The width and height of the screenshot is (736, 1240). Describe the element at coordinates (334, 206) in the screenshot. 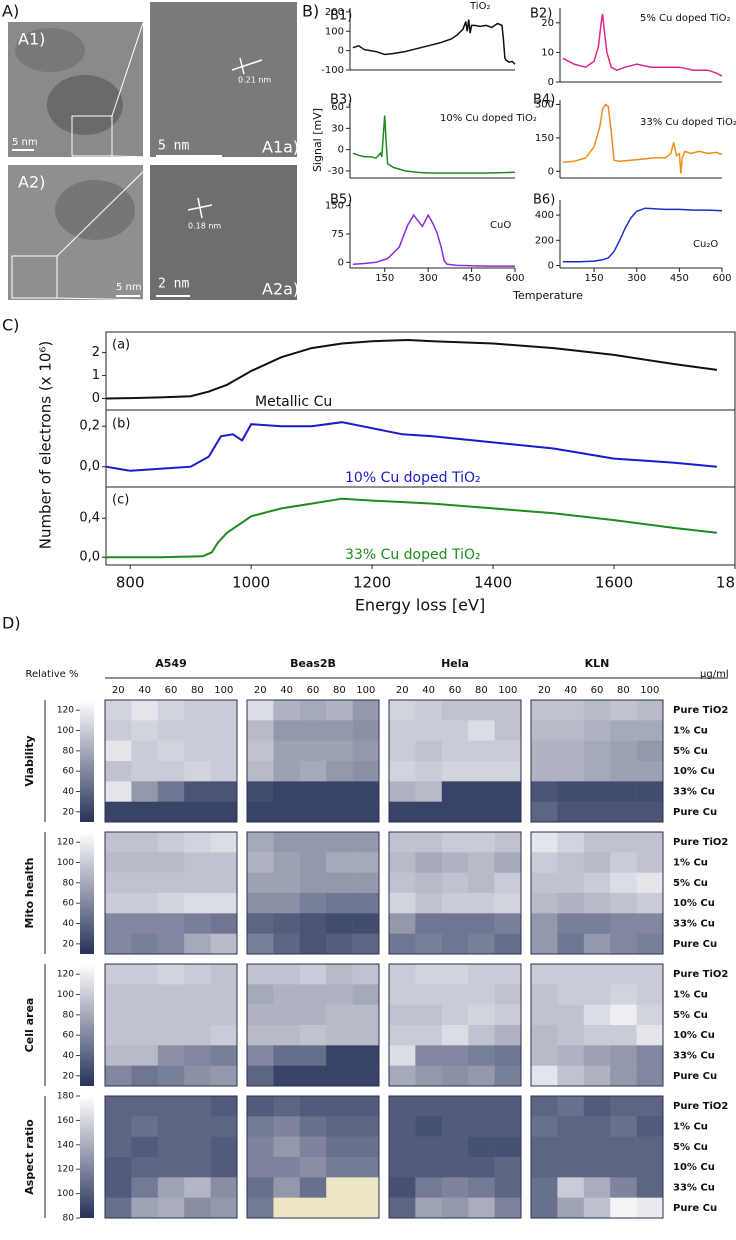

I see `y-tick-label: 150` at that location.